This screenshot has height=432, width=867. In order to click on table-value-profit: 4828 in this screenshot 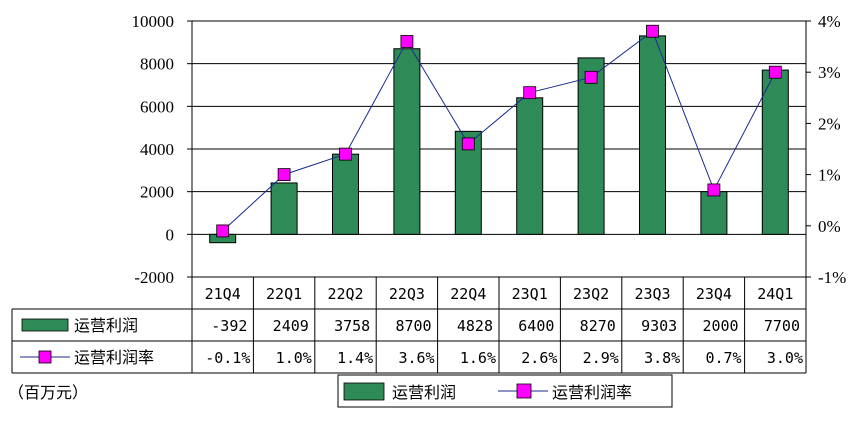, I will do `click(475, 326)`.